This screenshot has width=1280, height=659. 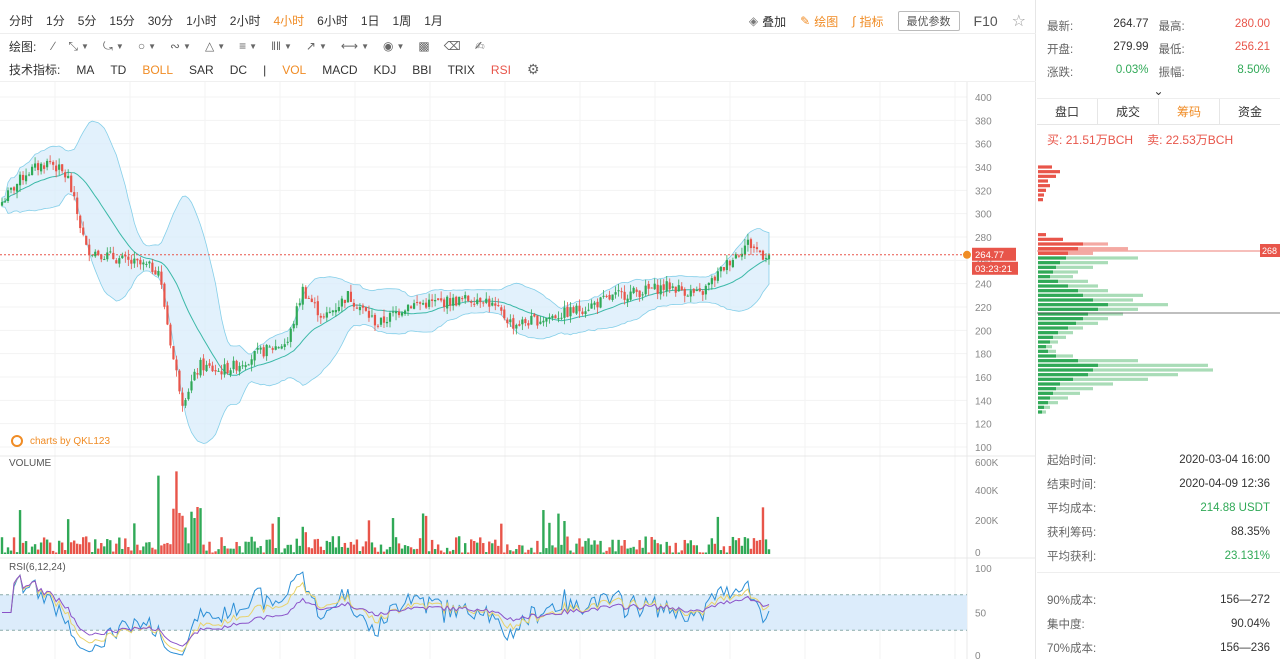 What do you see at coordinates (355, 46) in the screenshot?
I see `measure-tool-icon: ⟷ ▼` at bounding box center [355, 46].